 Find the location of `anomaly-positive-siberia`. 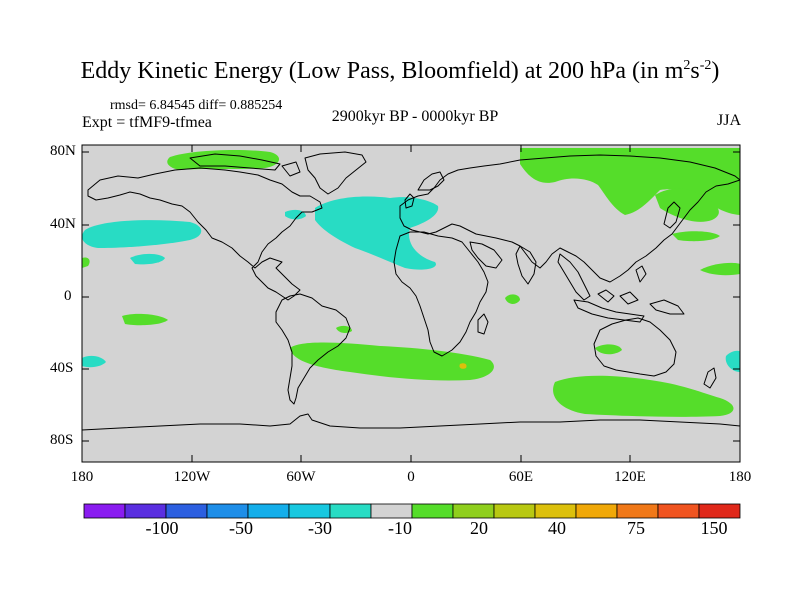

anomaly-positive-siberia is located at coordinates (630, 181).